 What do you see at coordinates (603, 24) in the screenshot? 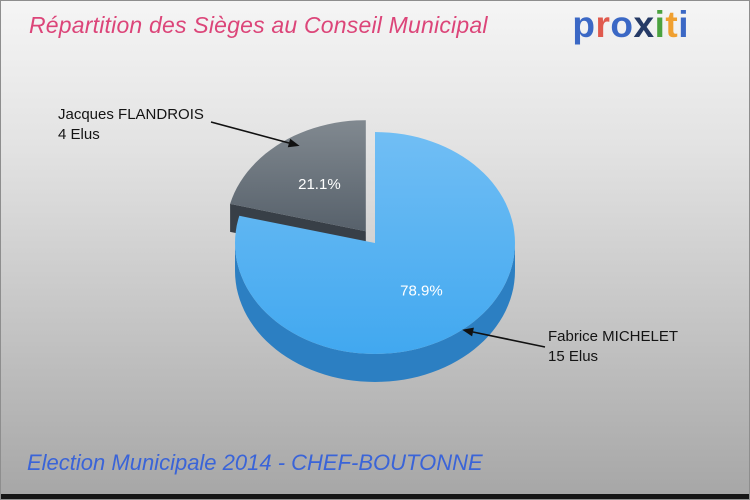
I see `logo-letter: r` at bounding box center [603, 24].